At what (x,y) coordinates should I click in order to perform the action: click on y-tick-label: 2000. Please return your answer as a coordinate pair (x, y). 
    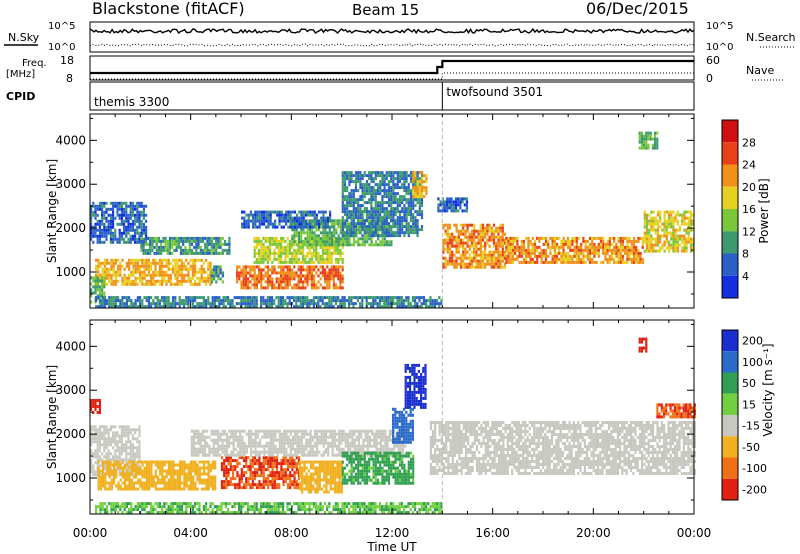
    Looking at the image, I should click on (70, 228).